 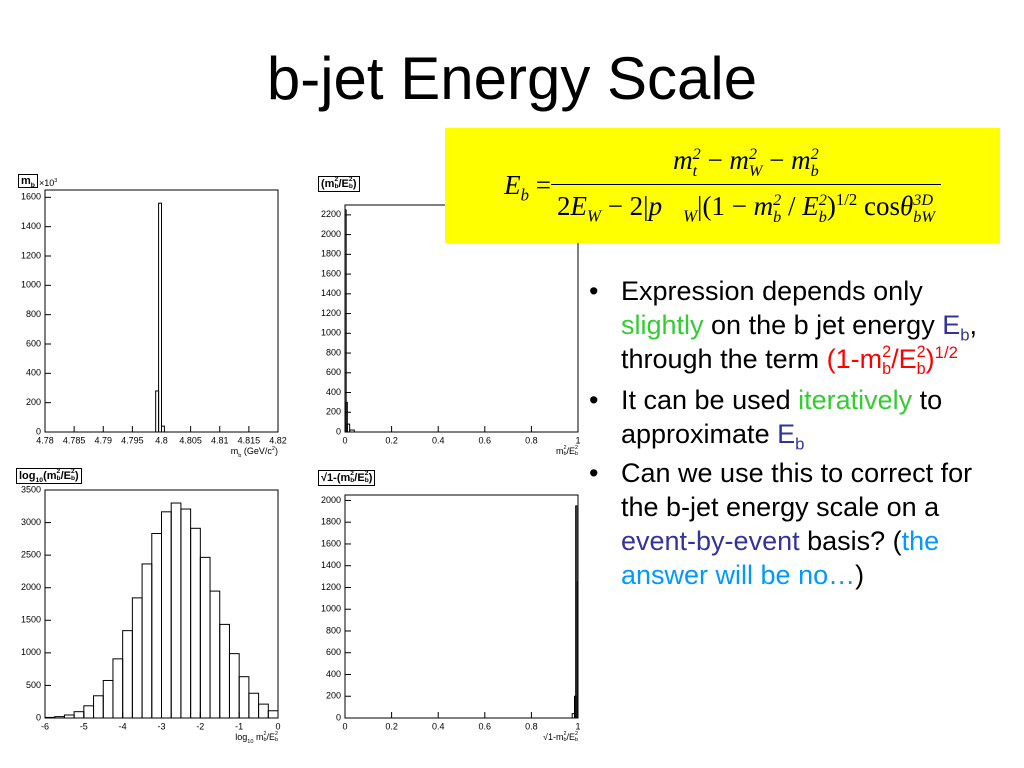 What do you see at coordinates (791, 206) in the screenshot?
I see `text-run: /` at bounding box center [791, 206].